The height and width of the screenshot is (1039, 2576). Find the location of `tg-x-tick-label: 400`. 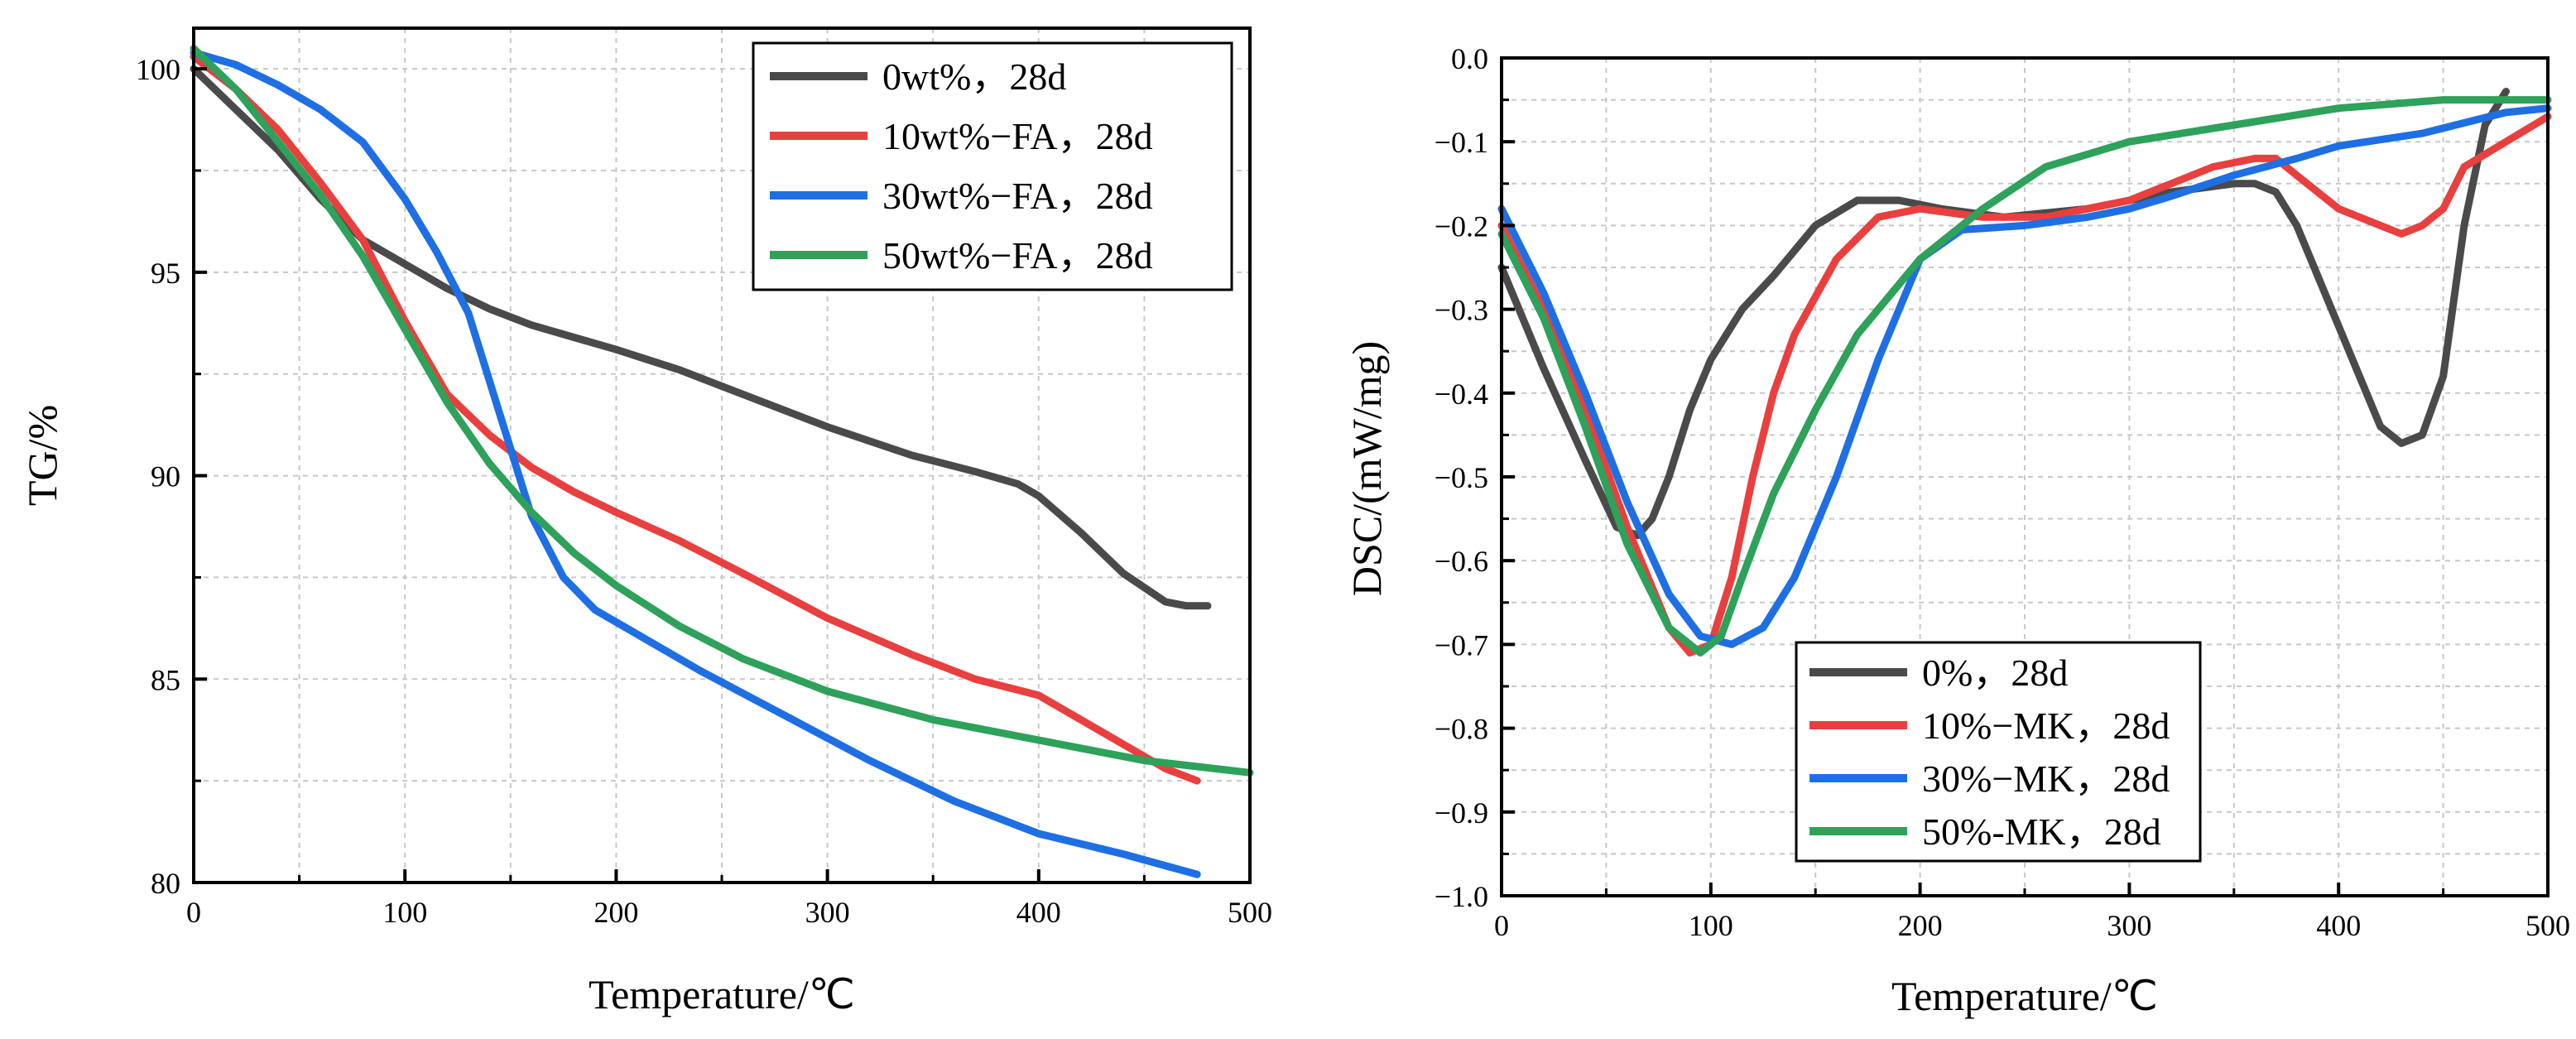

tg-x-tick-label: 400 is located at coordinates (1038, 912).